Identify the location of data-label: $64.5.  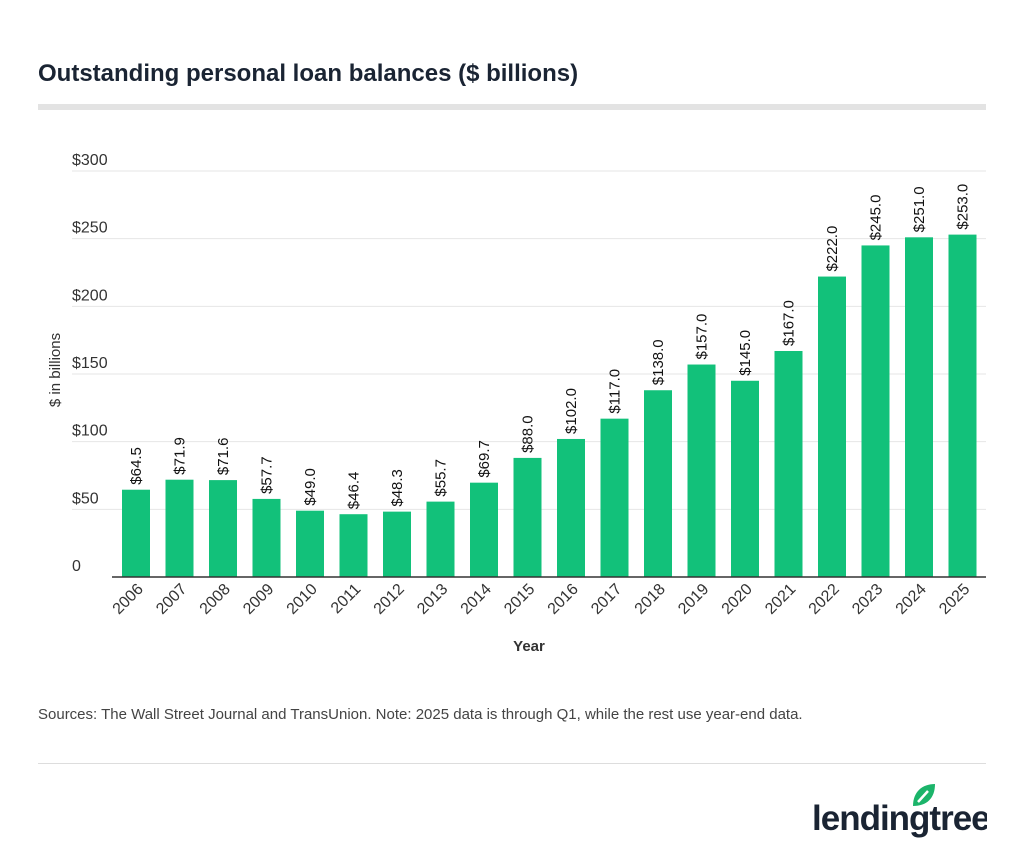
(136, 466).